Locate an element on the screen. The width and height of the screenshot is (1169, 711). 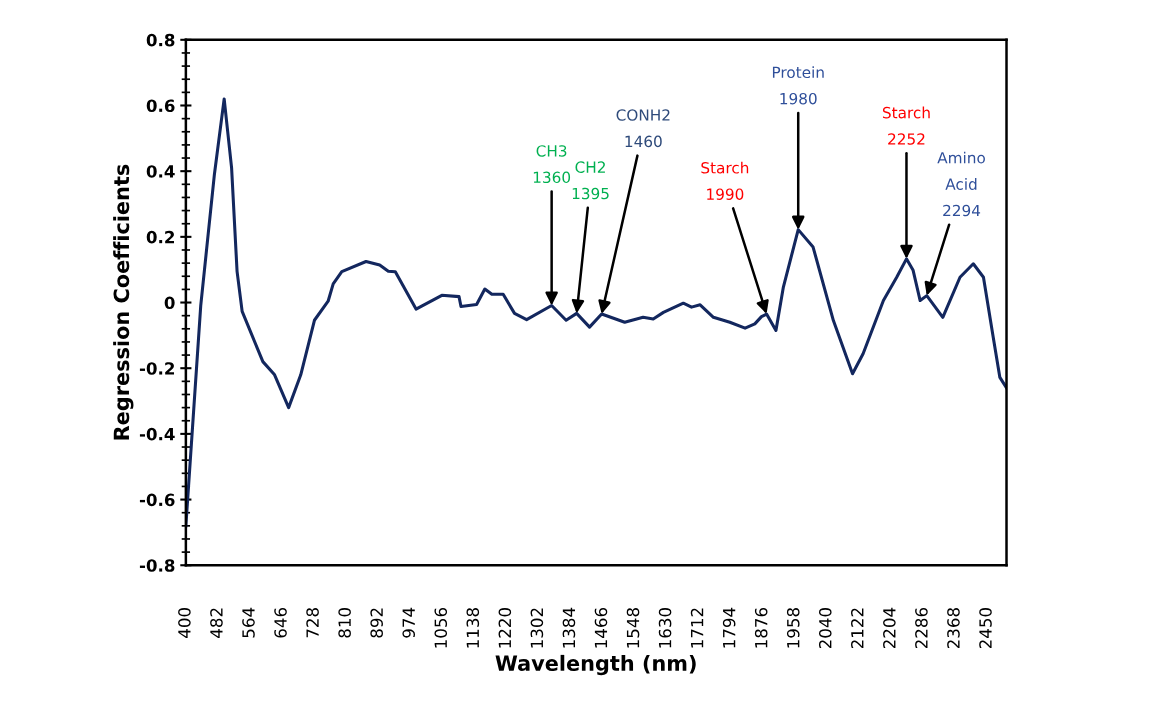
y-tick-label: 0.4 is located at coordinates (160, 171).